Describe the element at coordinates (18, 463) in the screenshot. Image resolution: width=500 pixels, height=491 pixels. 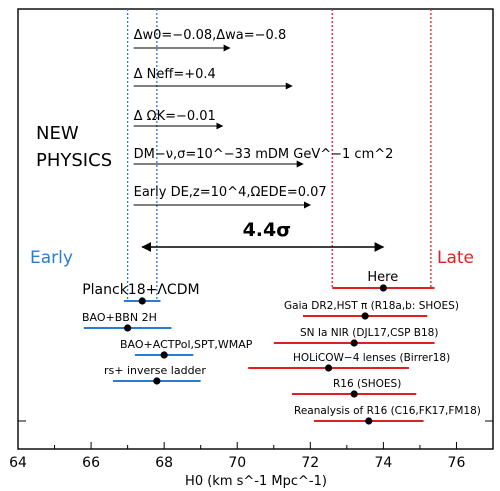
I see `x-tick-label: 64` at that location.